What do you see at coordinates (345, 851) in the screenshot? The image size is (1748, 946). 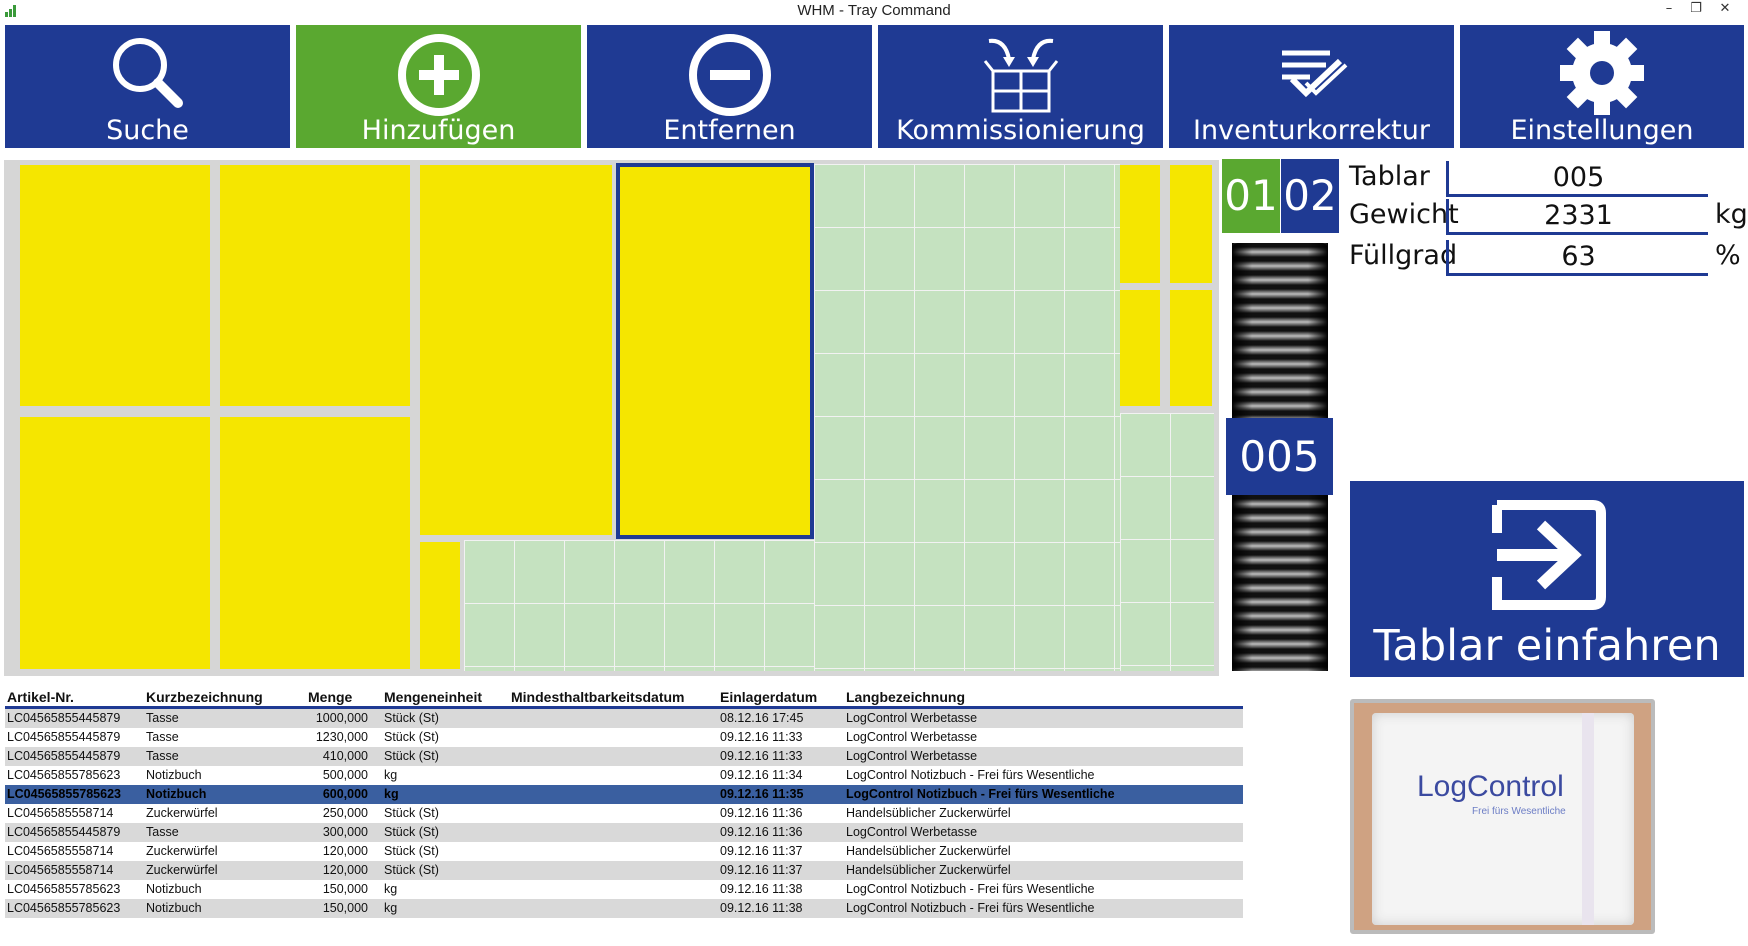 I see `table-cell: 120,000` at bounding box center [345, 851].